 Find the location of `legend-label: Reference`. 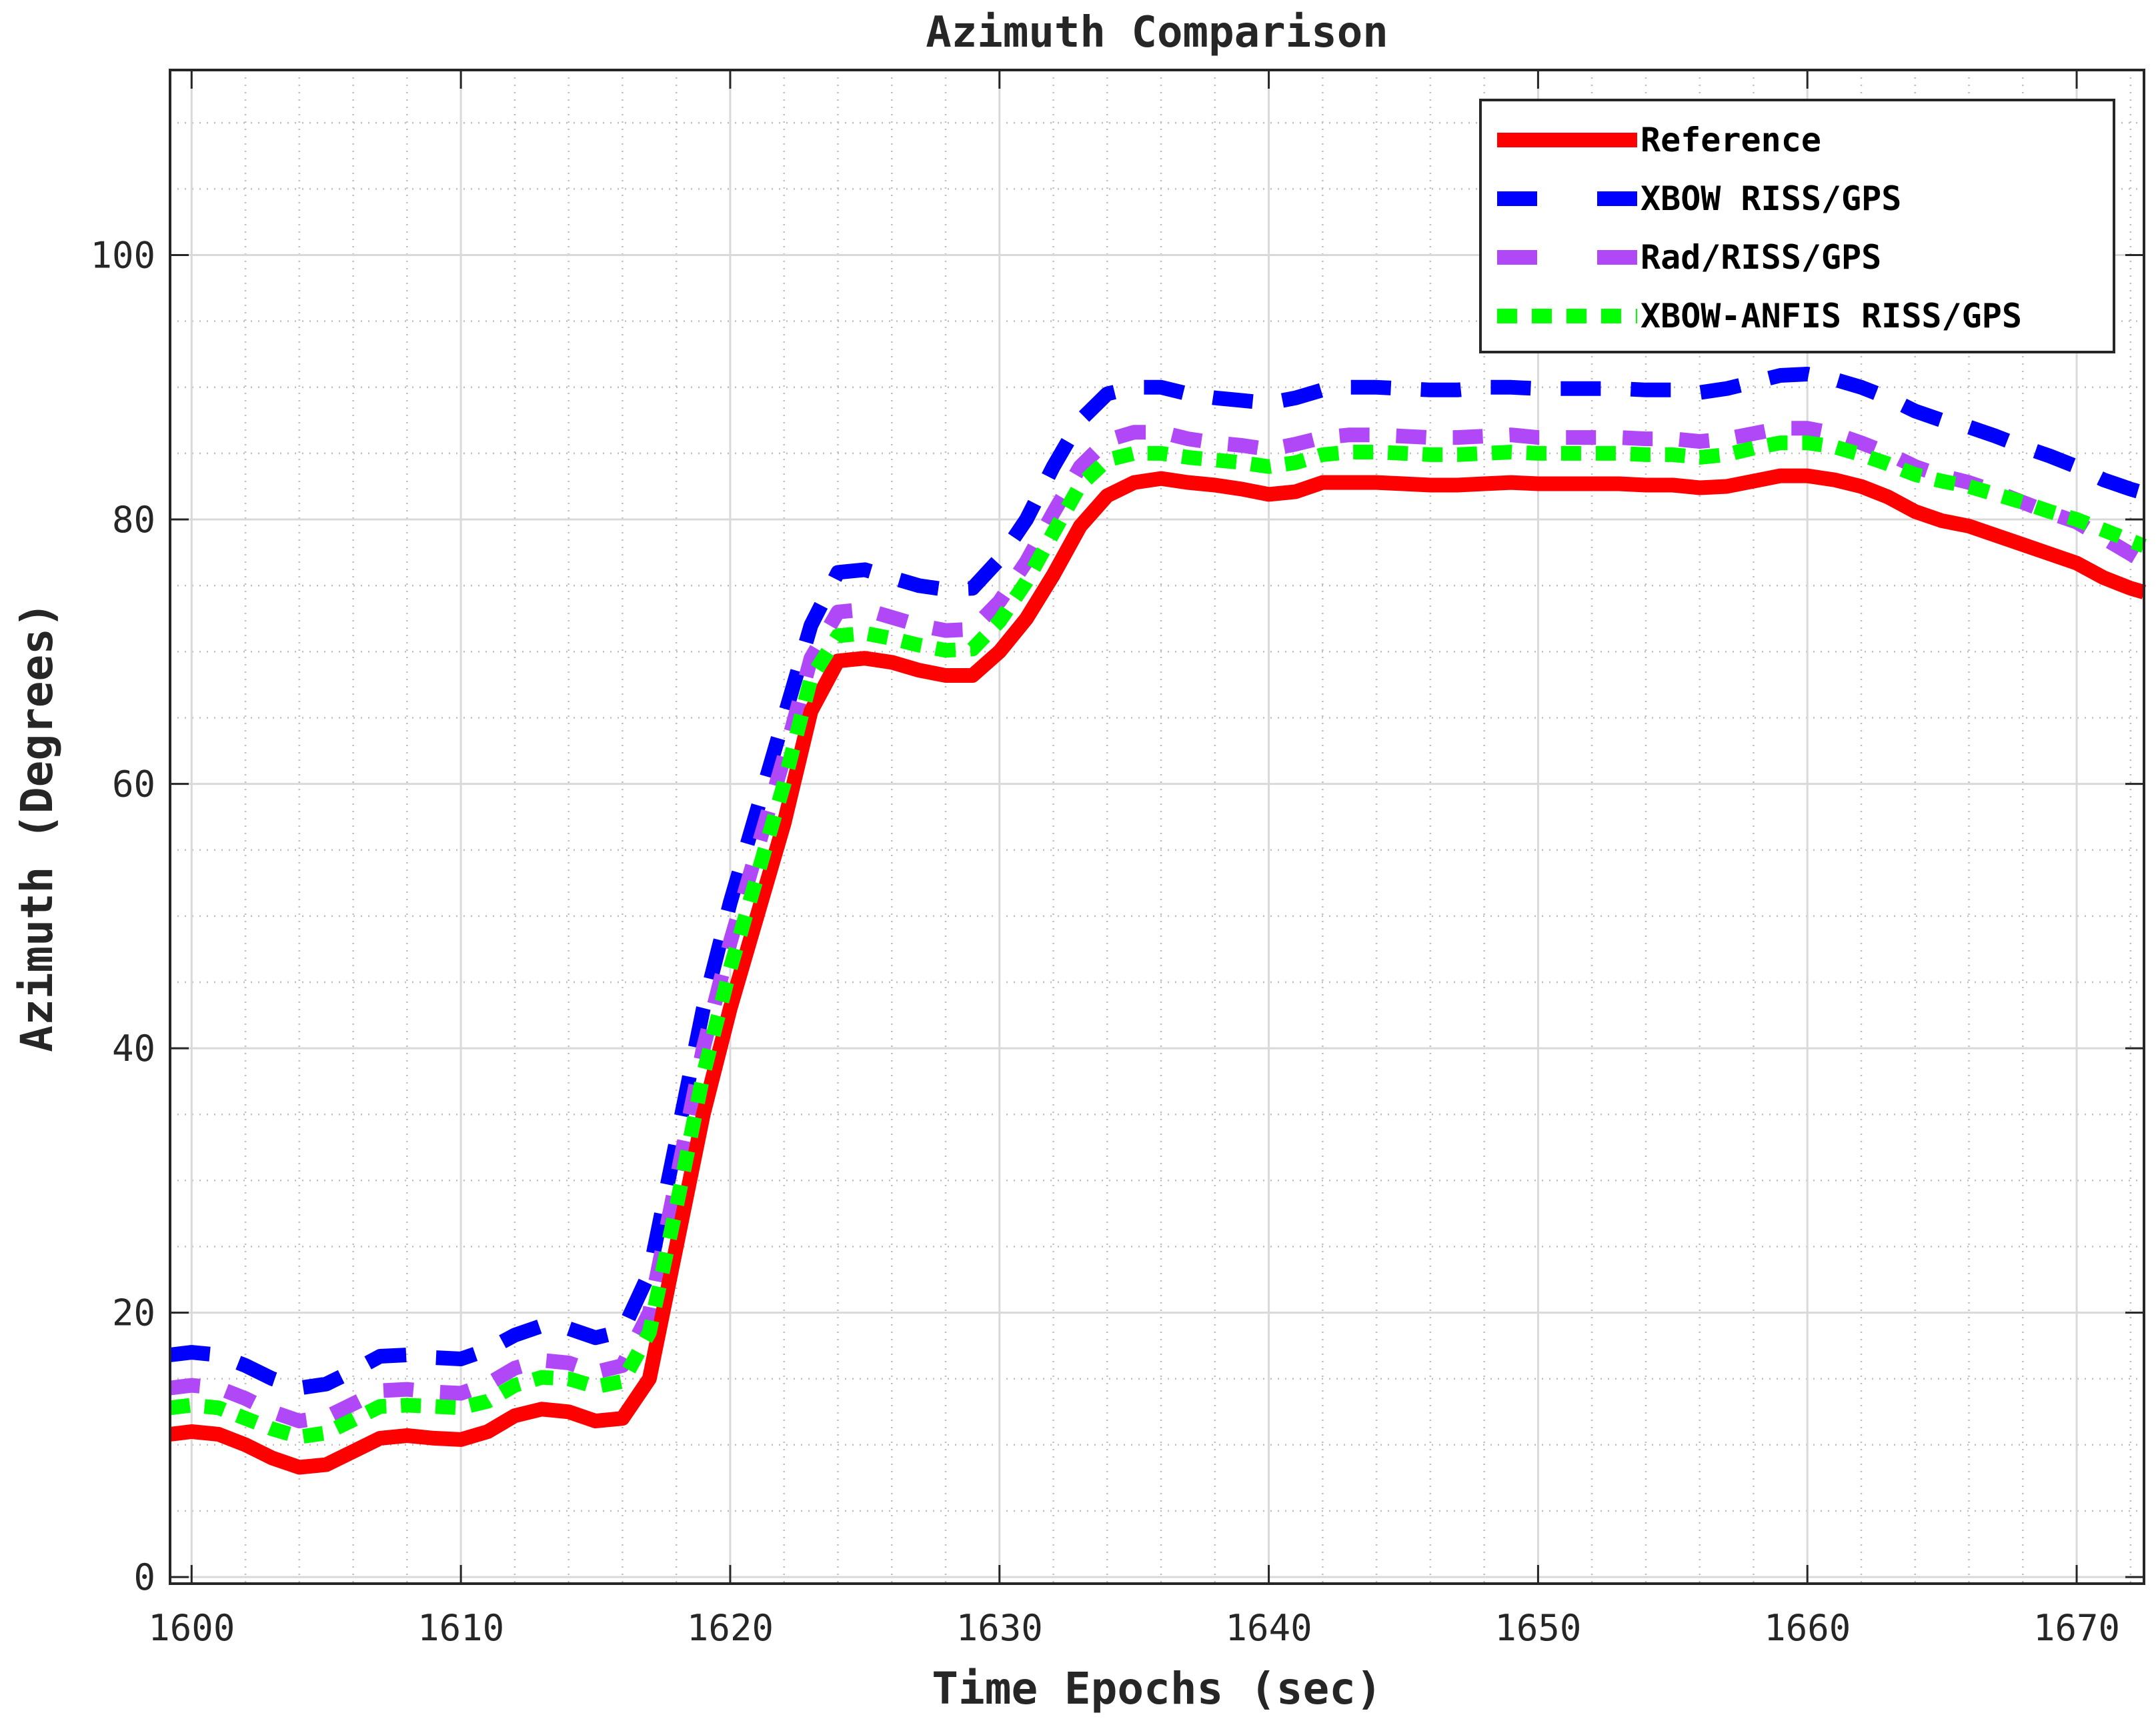

legend-label: Reference is located at coordinates (1731, 140).